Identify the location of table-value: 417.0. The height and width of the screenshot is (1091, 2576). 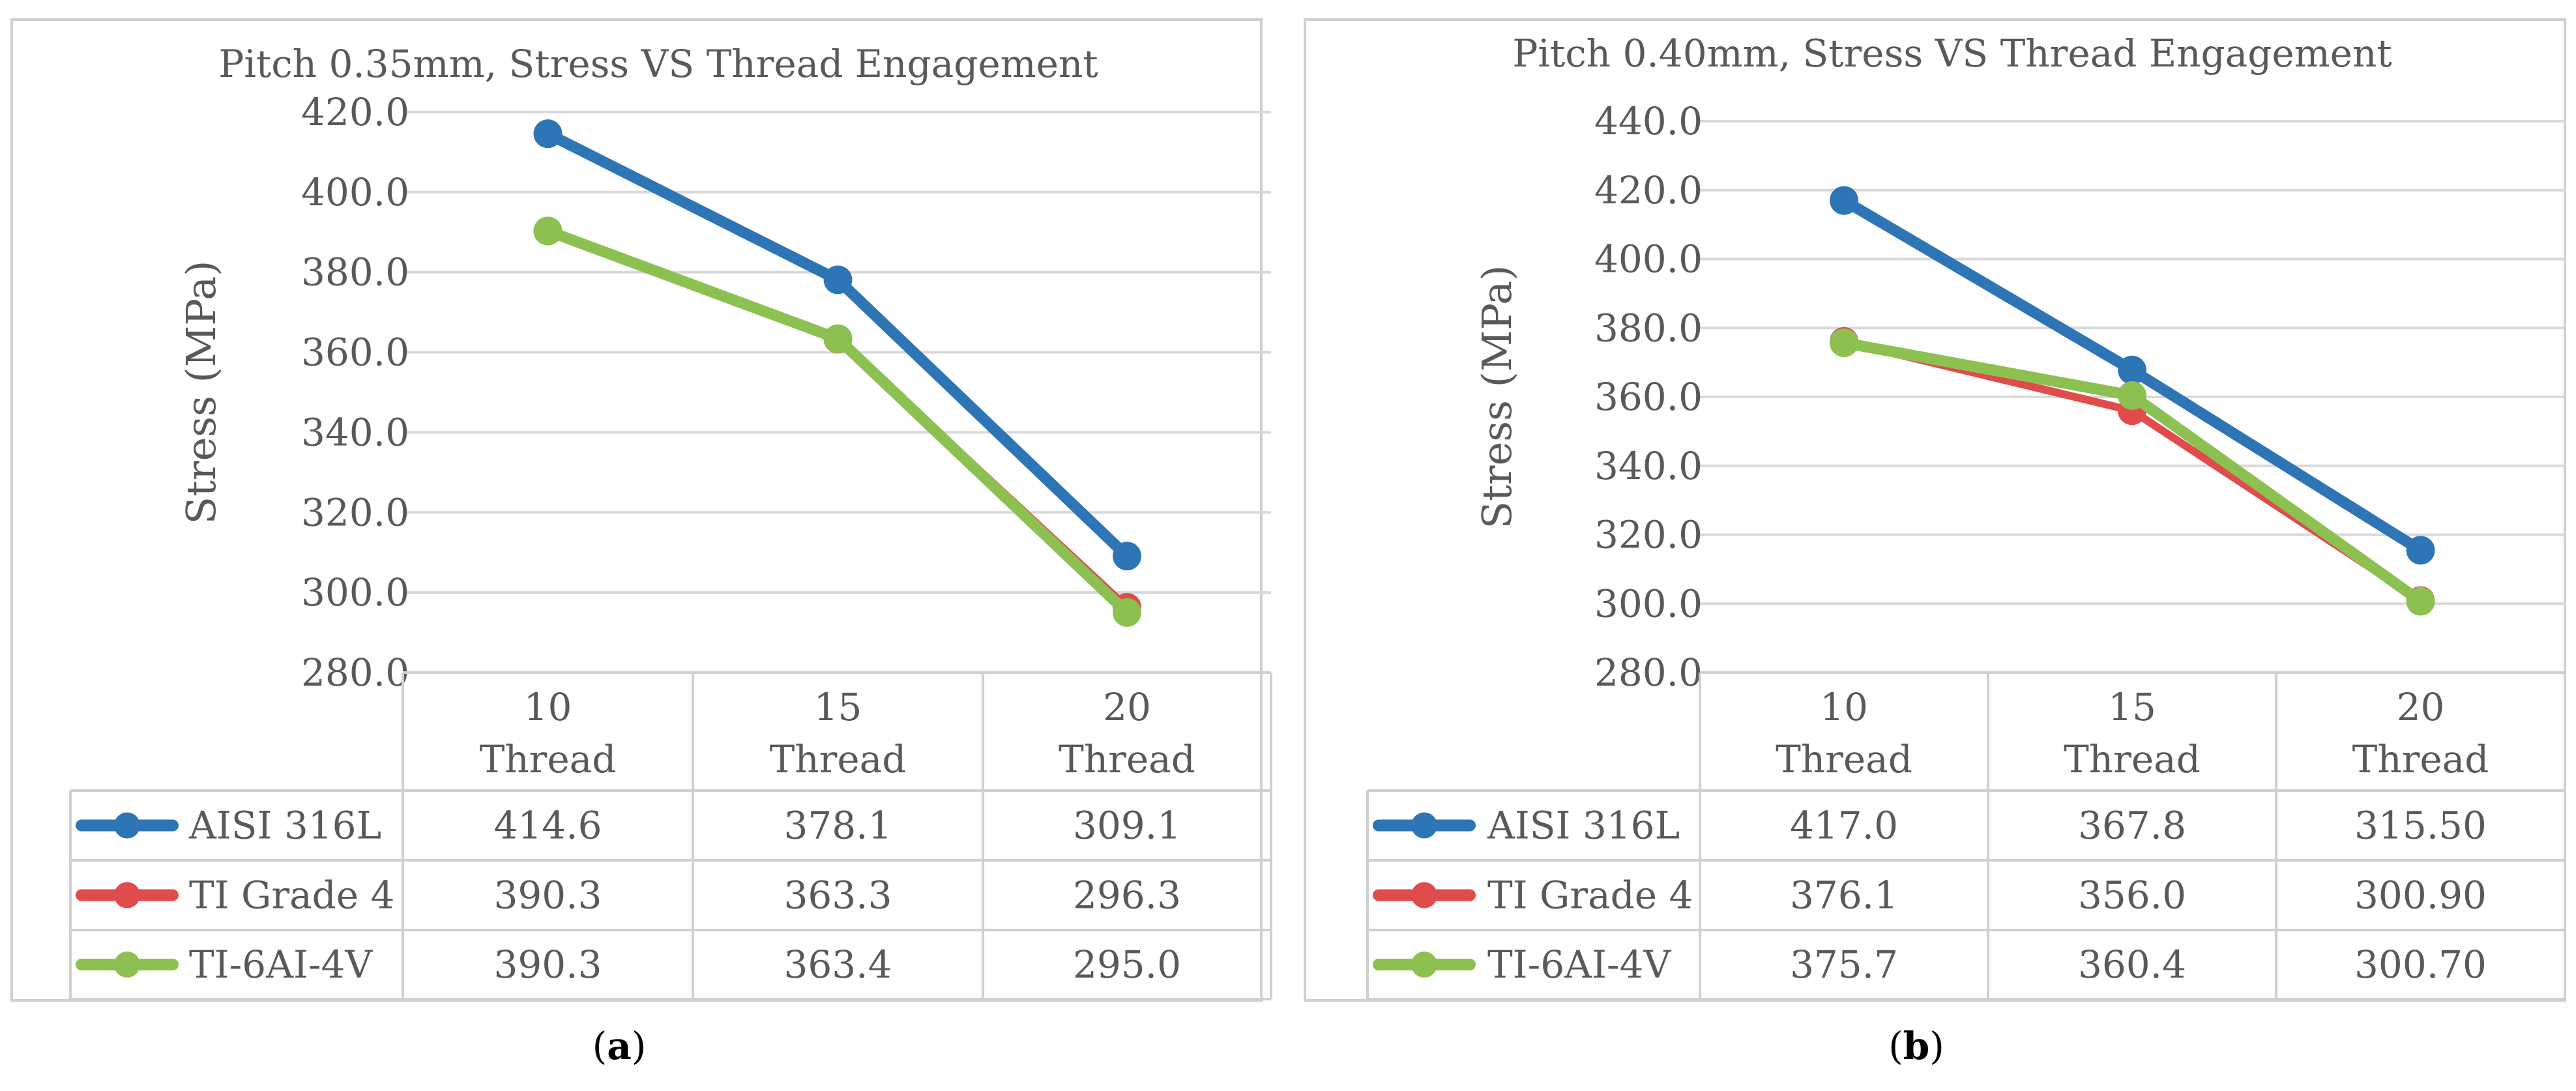
(1844, 826).